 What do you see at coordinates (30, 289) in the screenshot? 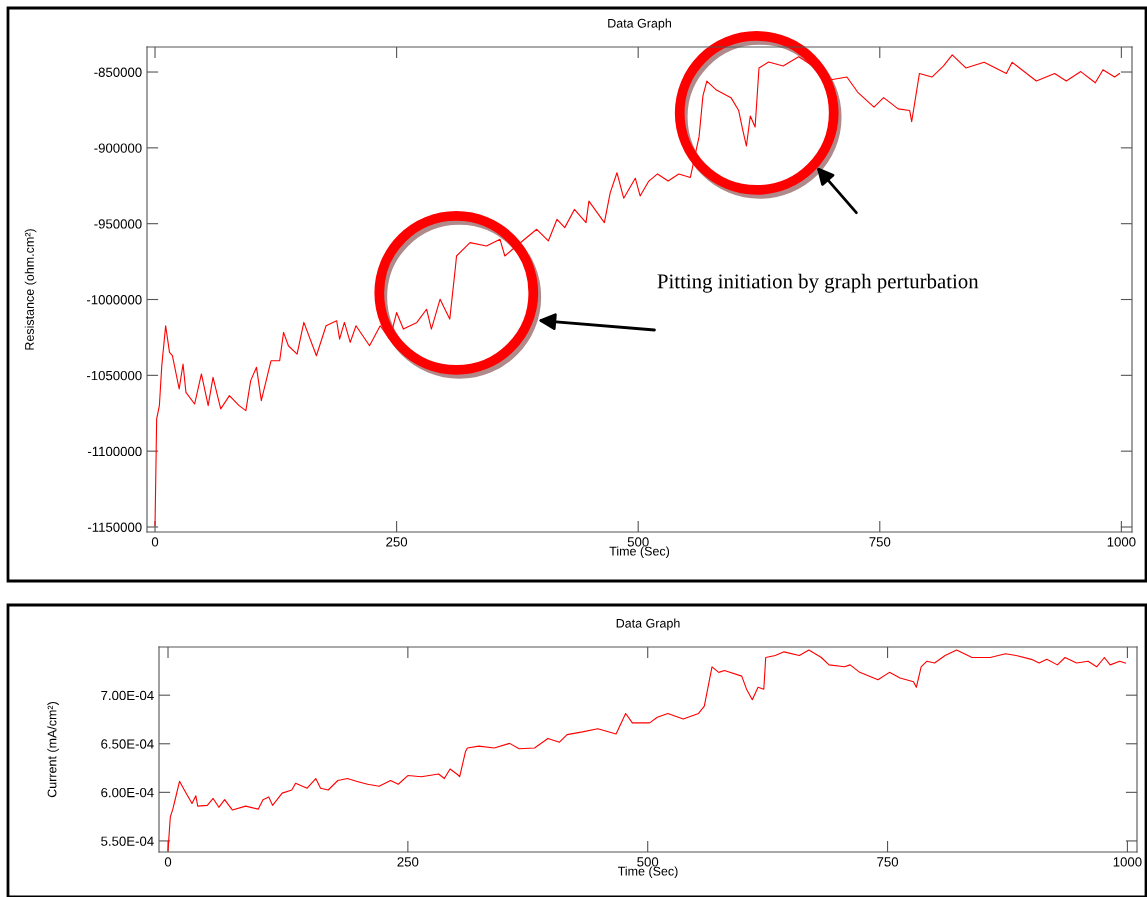
I see `y-axis-title: Resistance (ohm.cm²)` at bounding box center [30, 289].